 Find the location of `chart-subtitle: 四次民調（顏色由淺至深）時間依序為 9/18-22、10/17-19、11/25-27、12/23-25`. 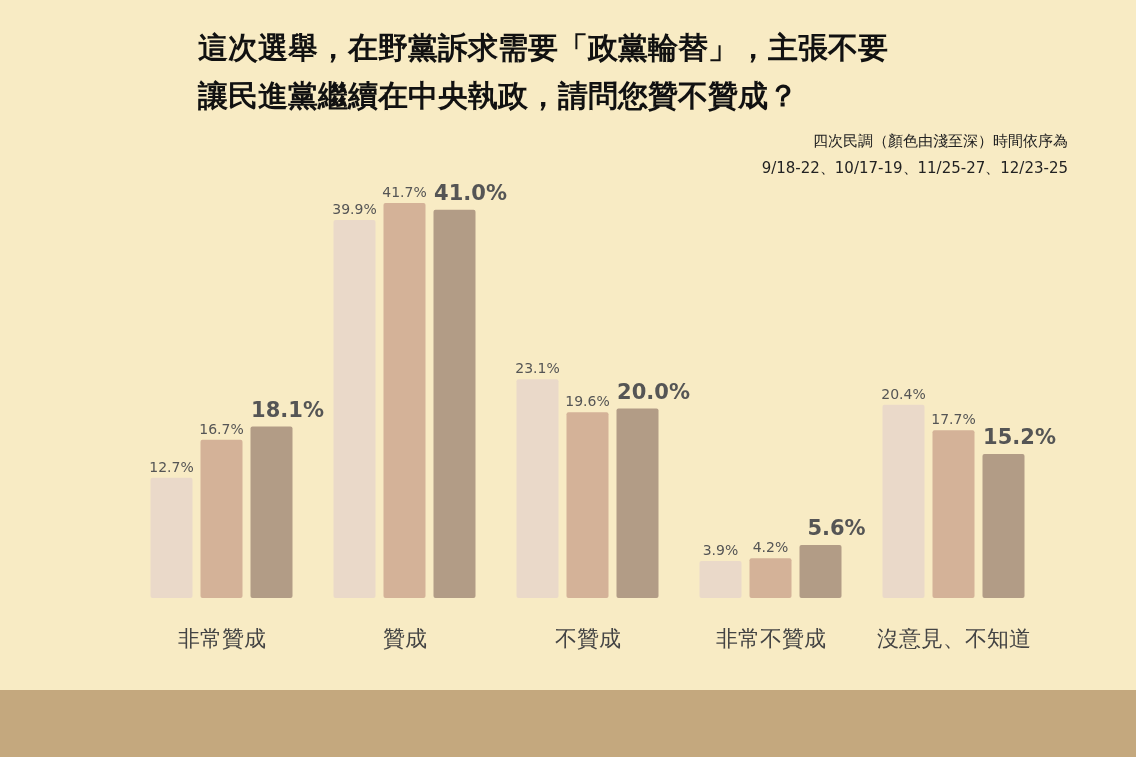

chart-subtitle: 四次民調（顏色由淺至深）時間依序為 9/18-22、10/17-19、11/25-27、12/23-25 is located at coordinates (914, 154).